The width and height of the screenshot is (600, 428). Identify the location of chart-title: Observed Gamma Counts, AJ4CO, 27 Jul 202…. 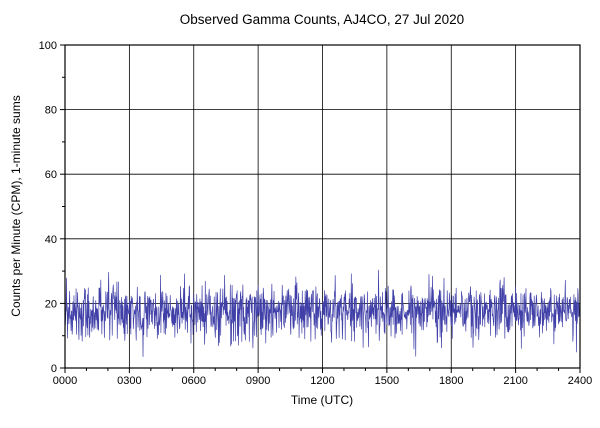
(322, 19).